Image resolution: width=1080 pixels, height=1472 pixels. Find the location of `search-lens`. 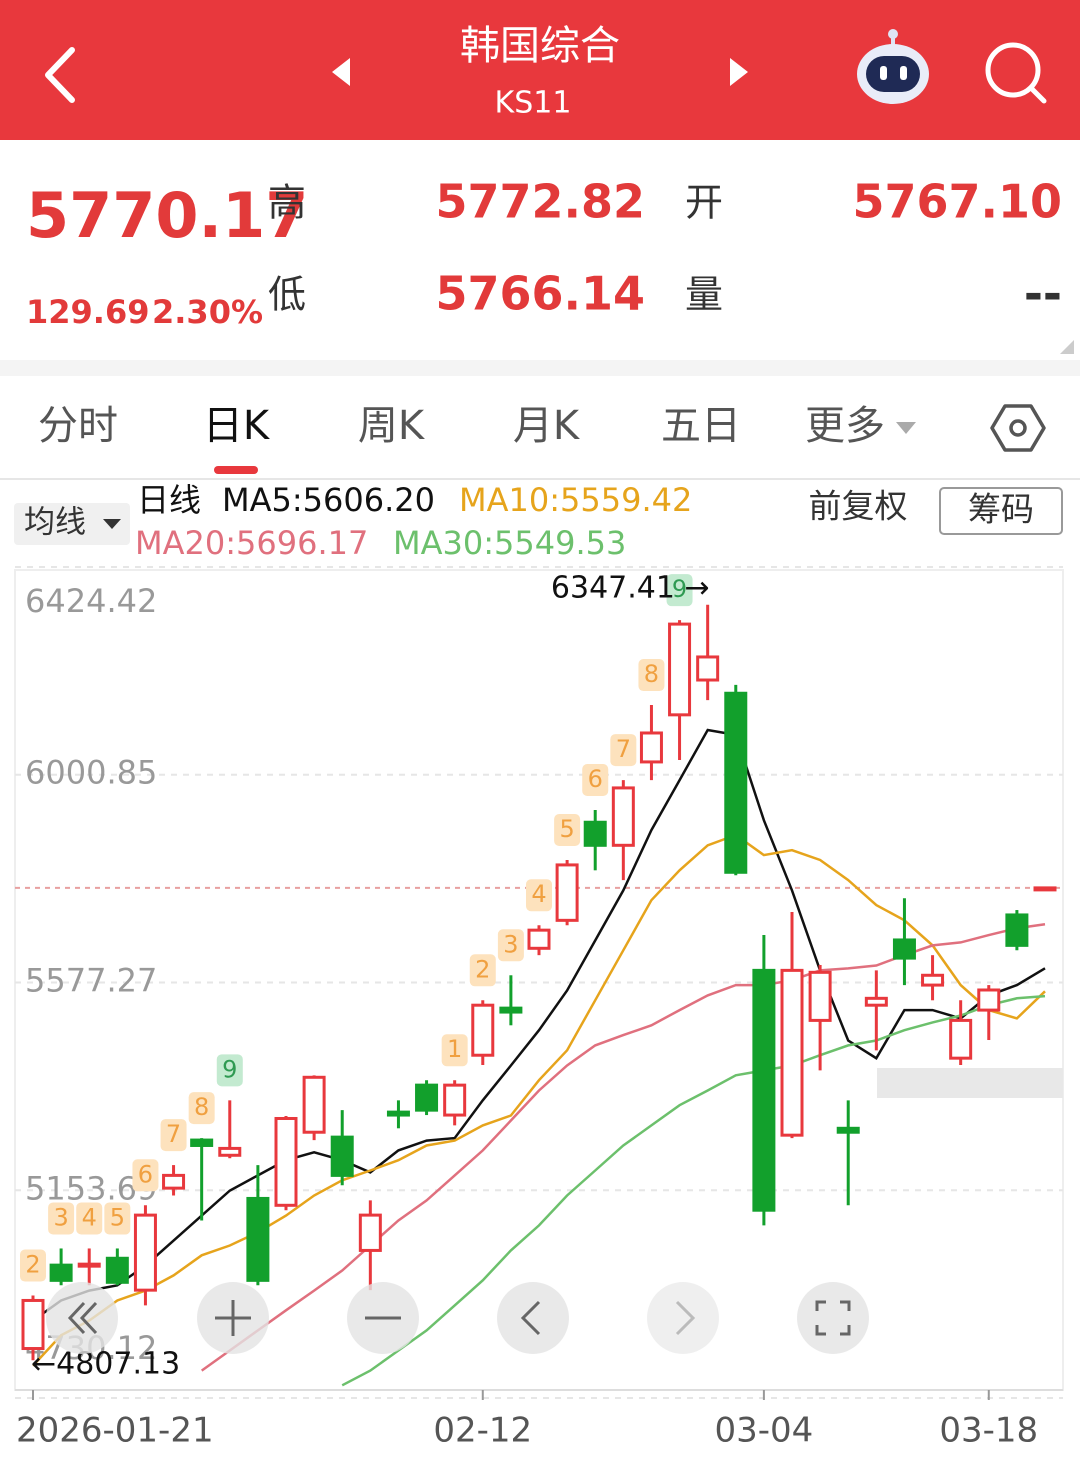

search-lens is located at coordinates (1013, 70).